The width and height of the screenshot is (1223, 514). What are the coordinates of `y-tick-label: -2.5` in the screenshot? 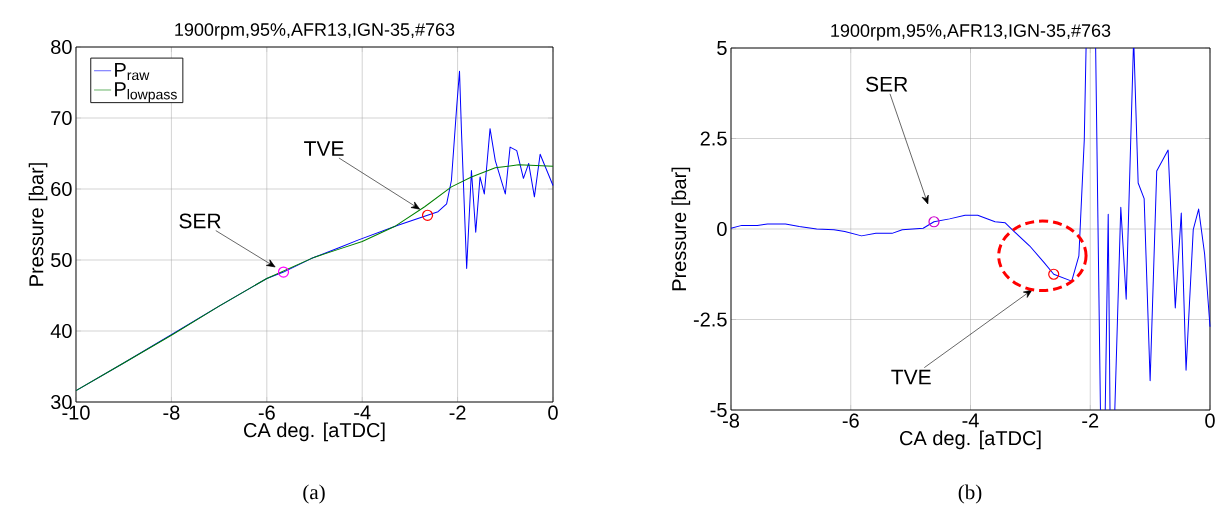 It's located at (710, 319).